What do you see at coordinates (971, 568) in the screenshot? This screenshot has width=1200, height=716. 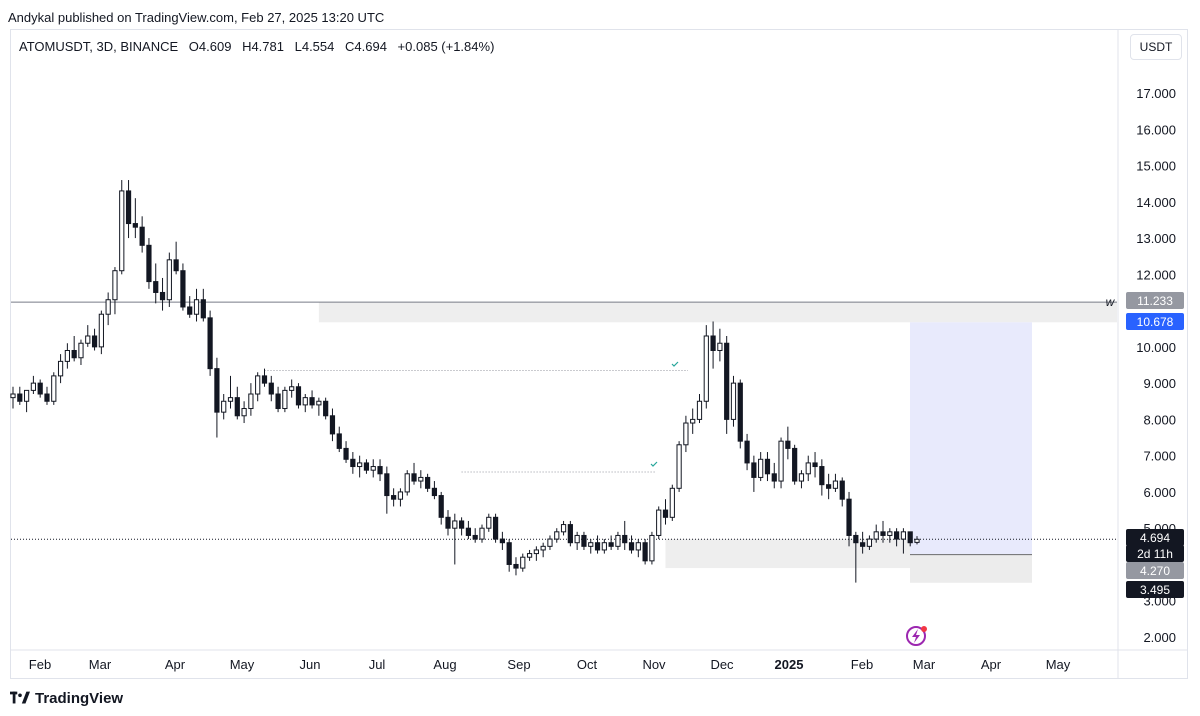 I see `long-position-stop-zone` at bounding box center [971, 568].